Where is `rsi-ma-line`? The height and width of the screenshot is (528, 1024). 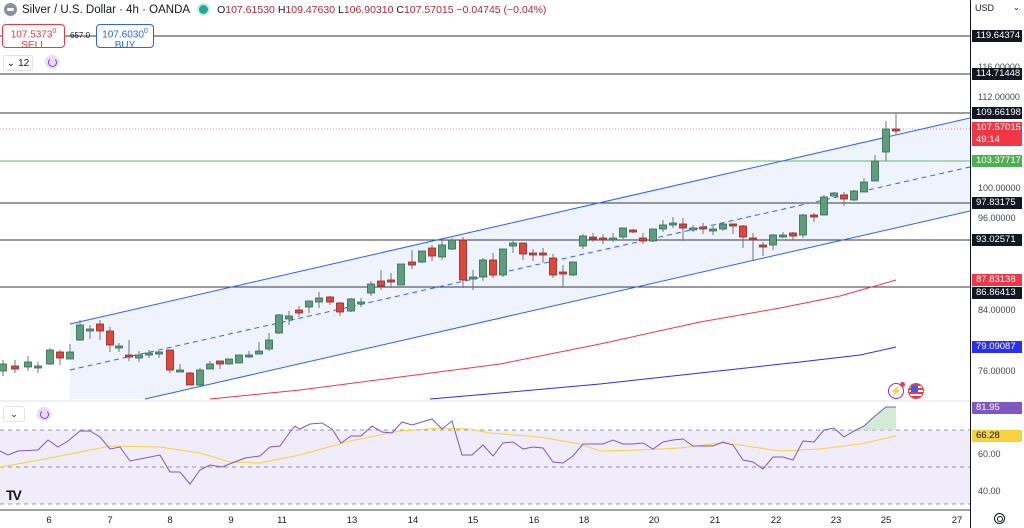 rsi-ma-line is located at coordinates (448, 447).